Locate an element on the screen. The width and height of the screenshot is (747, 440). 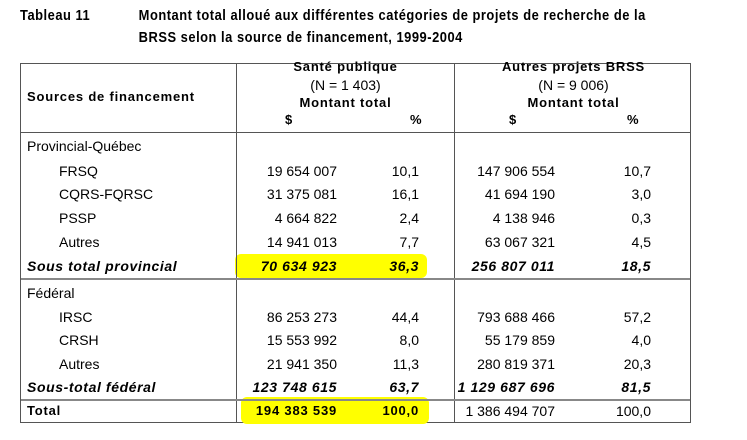
row-label: IRSC is located at coordinates (76, 317).